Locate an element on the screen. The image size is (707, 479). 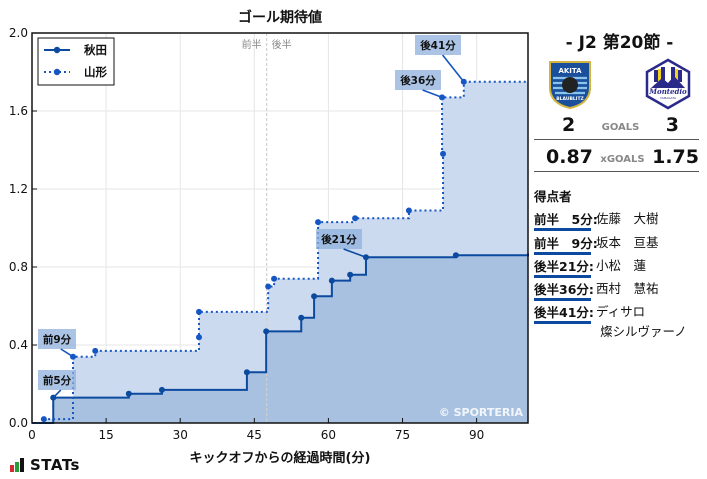
scorer-time: 前半 5分: is located at coordinates (566, 220).